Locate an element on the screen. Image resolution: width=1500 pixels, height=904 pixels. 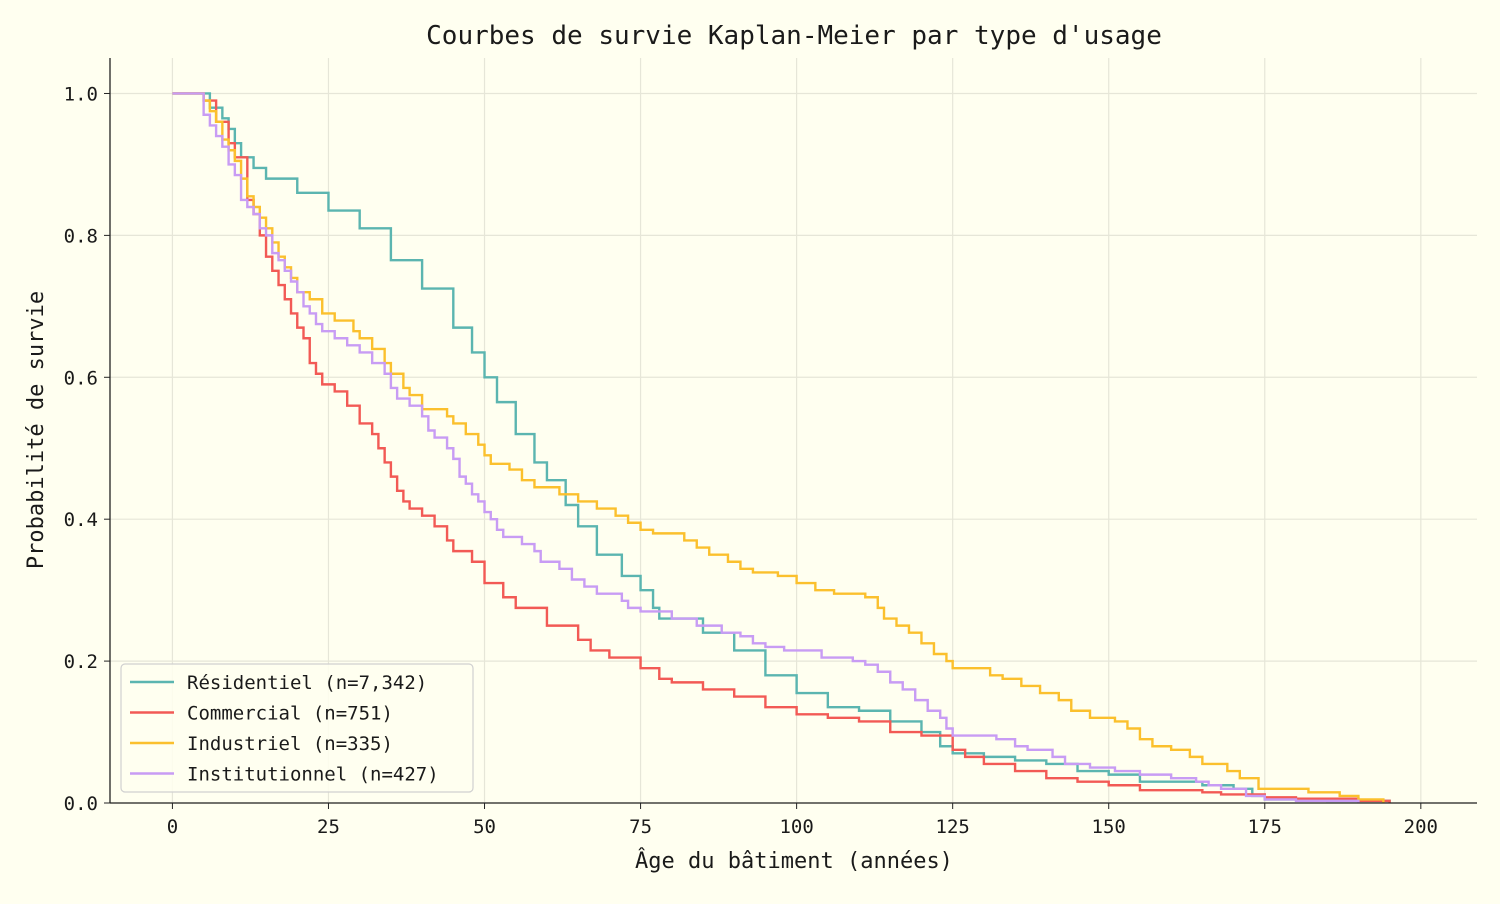
legend-label: Industriel (n=335) is located at coordinates (290, 744).